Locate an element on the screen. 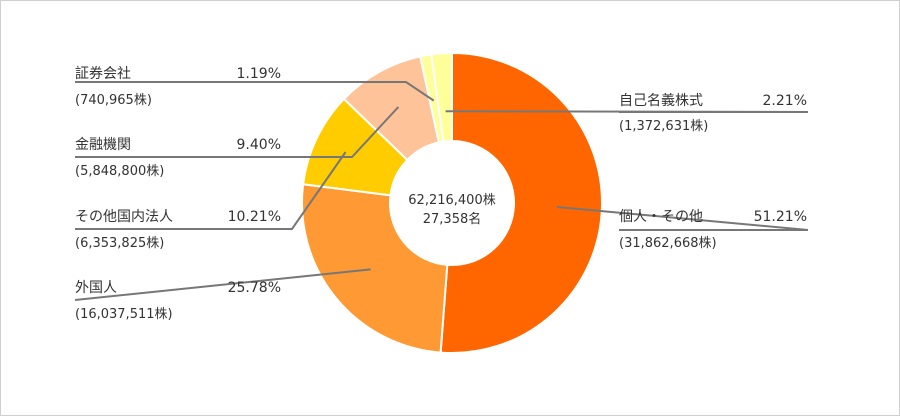  label-financial-name: 金融機関 is located at coordinates (103, 145).